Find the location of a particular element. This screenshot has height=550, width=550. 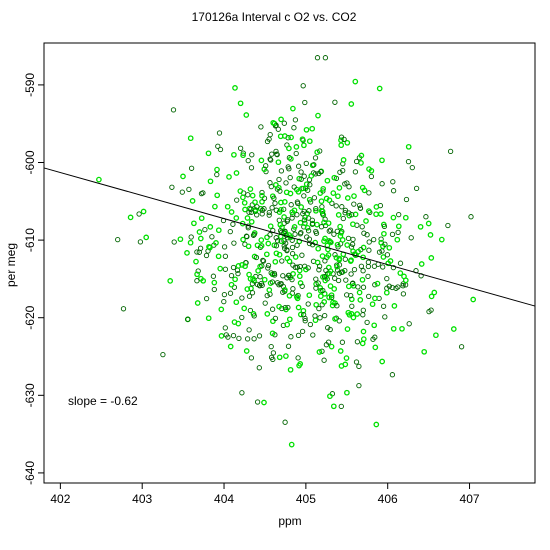

x-tick-label: 403 is located at coordinates (142, 499).